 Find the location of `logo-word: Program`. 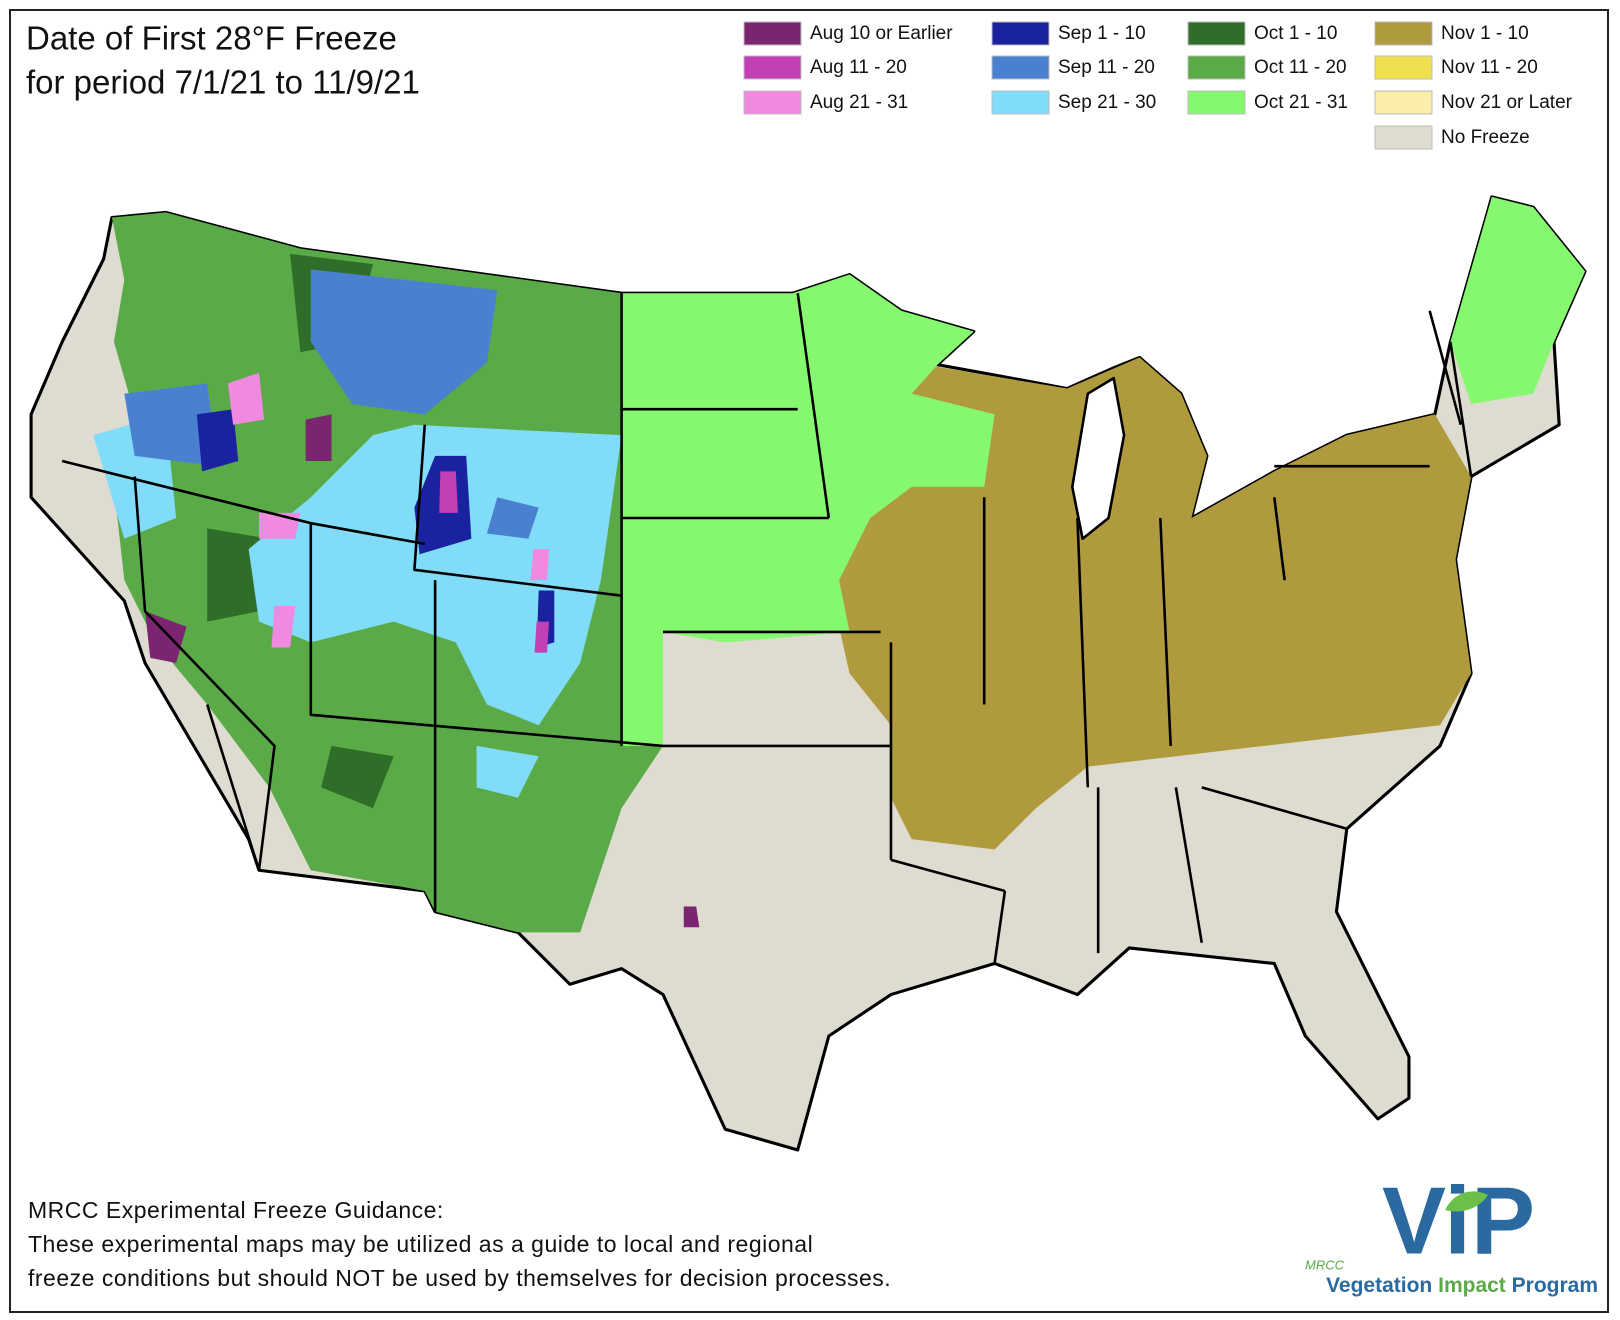

logo-word: Program is located at coordinates (1555, 1285).